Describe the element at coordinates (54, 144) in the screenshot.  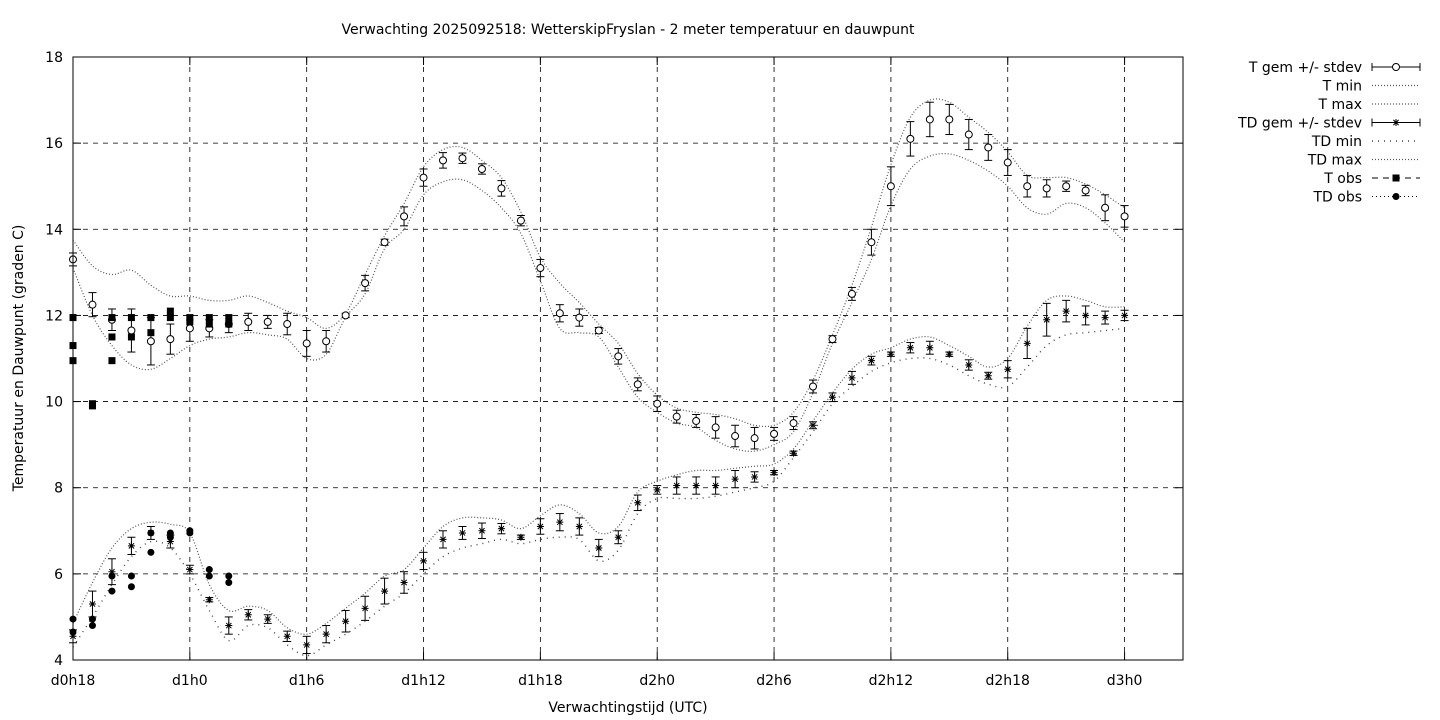
I see `y-tick-label: 16` at that location.